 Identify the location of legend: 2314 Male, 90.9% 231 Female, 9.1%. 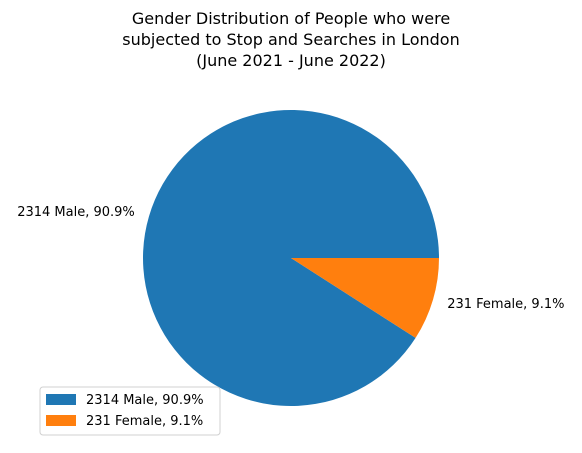
(130, 411).